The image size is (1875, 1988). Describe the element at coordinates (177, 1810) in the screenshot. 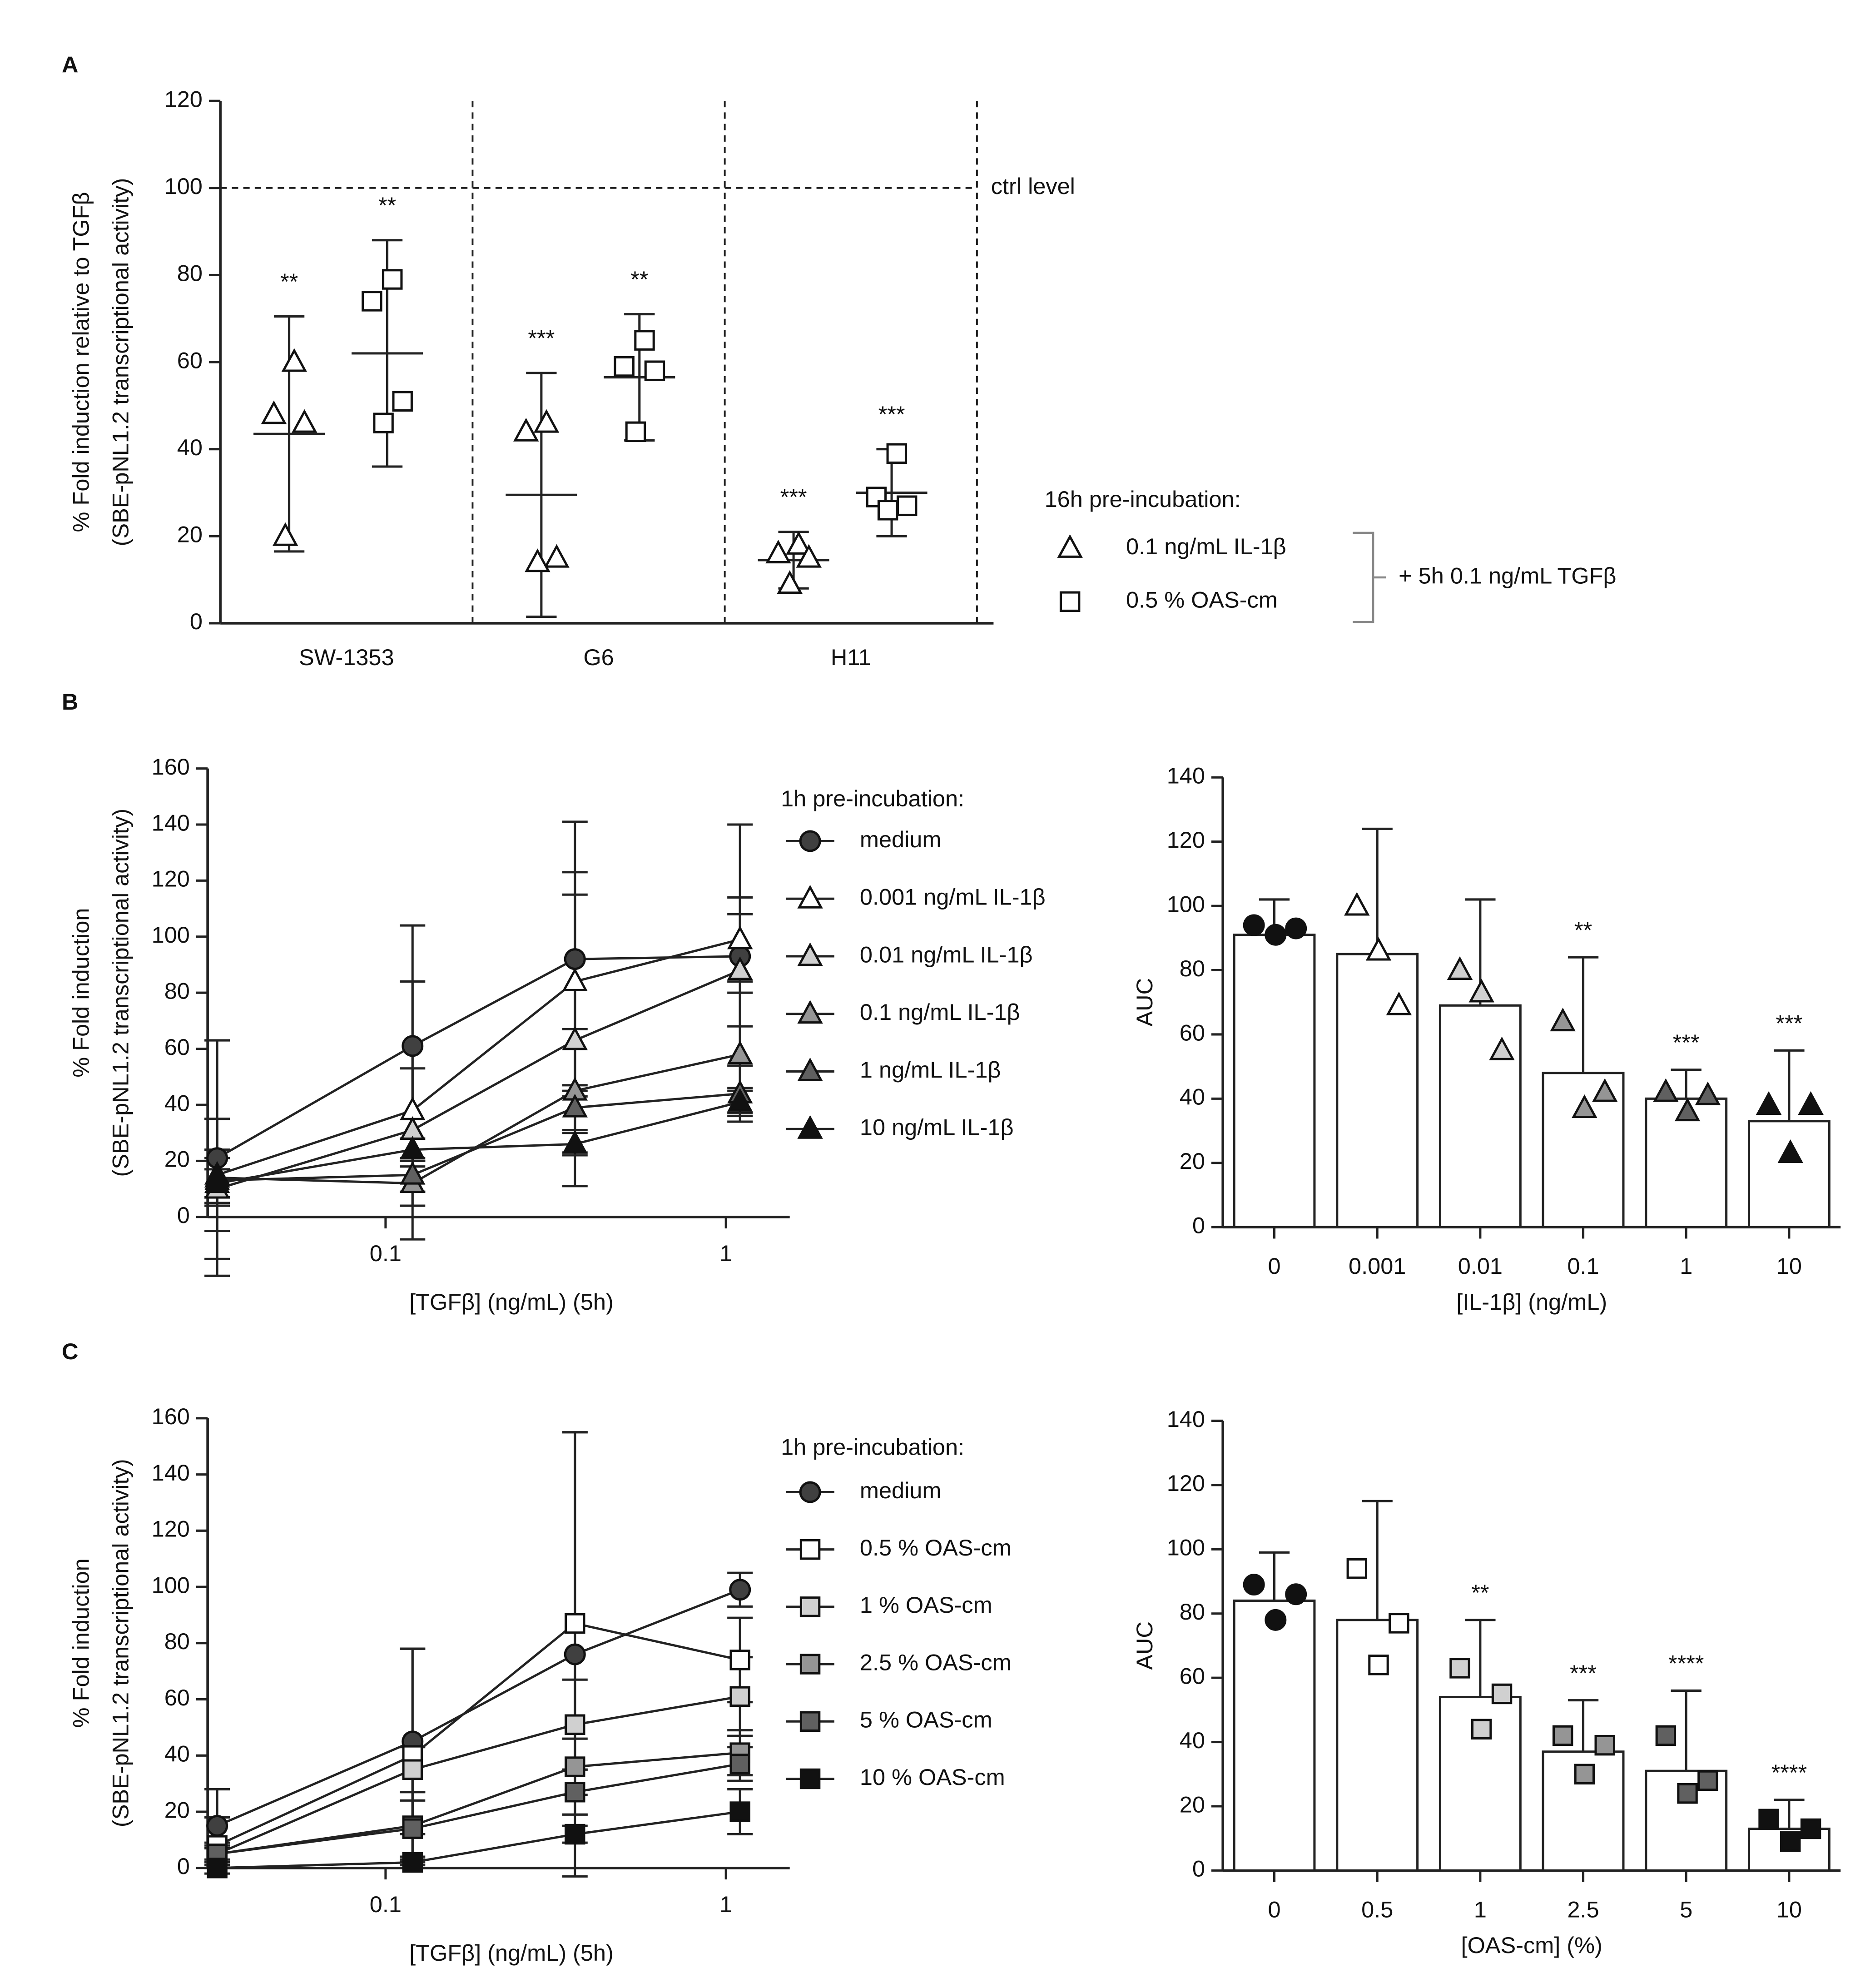

I see `y-tick-label: 20` at that location.